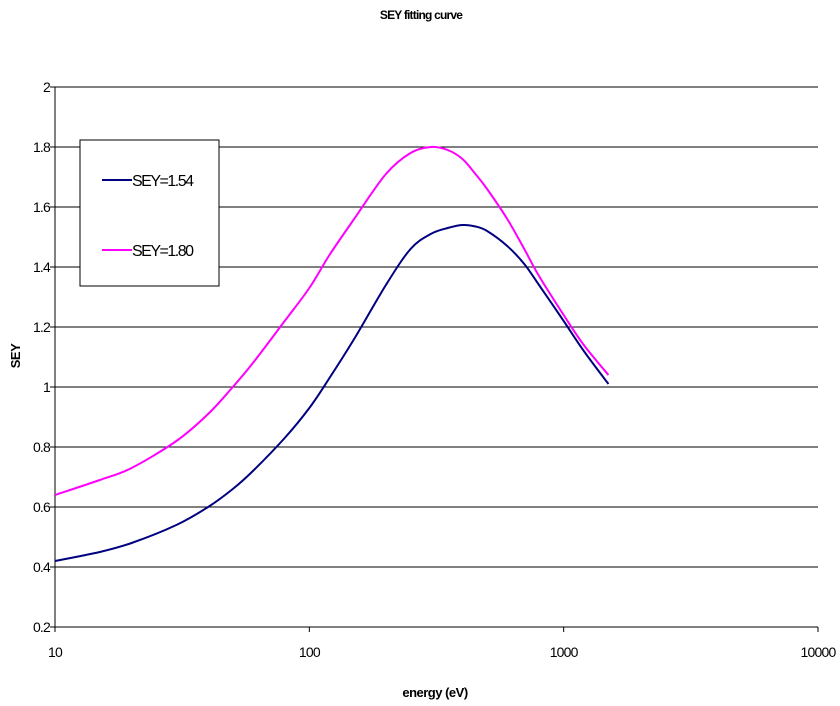 This screenshot has height=706, width=840. I want to click on y-tick-label: 1.2, so click(42, 327).